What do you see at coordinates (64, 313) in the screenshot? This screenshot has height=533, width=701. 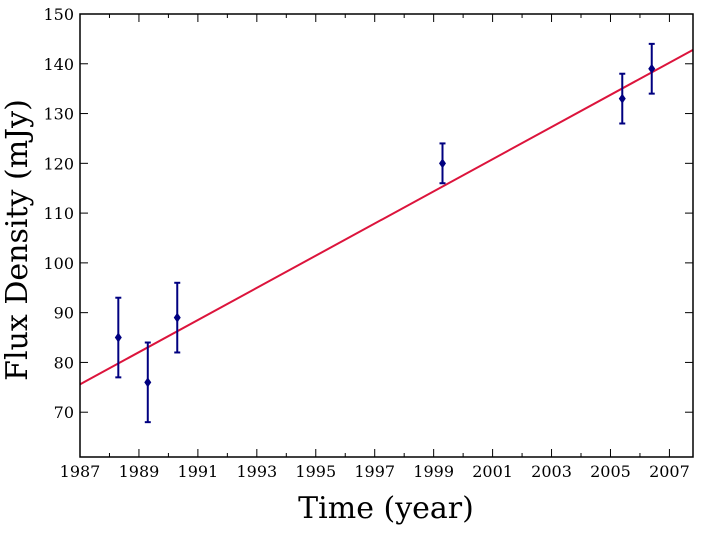 I see `y-tick-label: 90` at bounding box center [64, 313].